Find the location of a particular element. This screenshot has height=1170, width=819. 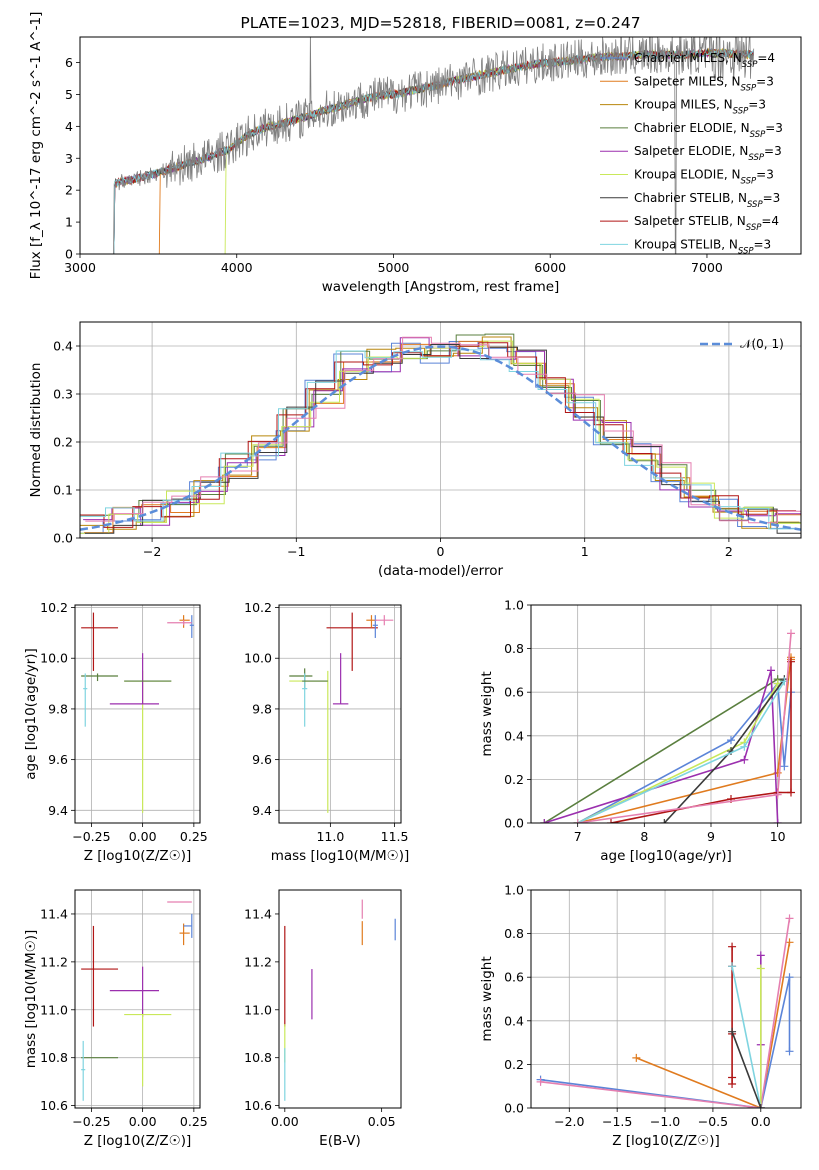

legend-label: Salpeter ELODIE, NSSP=3 is located at coordinates (708, 153).